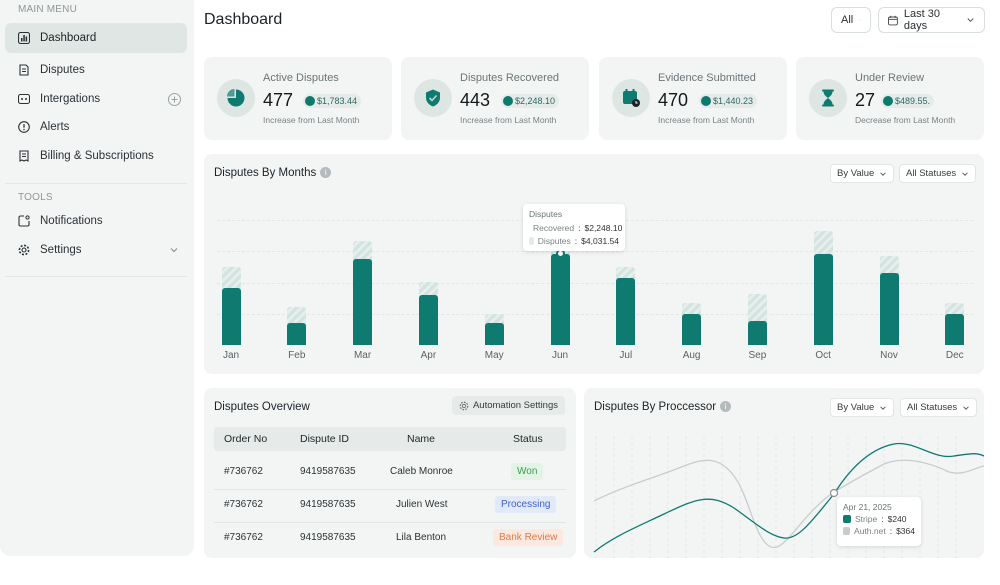 This screenshot has height=585, width=1000. I want to click on sidebar-item-label: Billing & Subscriptions, so click(97, 156).